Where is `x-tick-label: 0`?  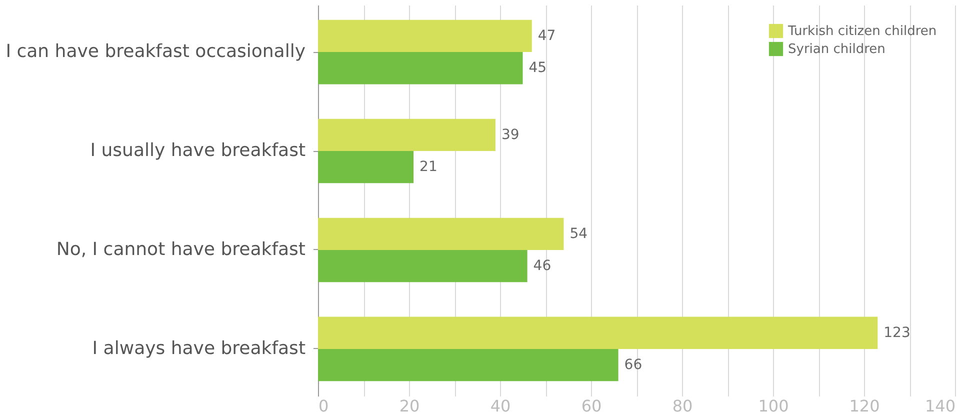
x-tick-label: 0 is located at coordinates (323, 406).